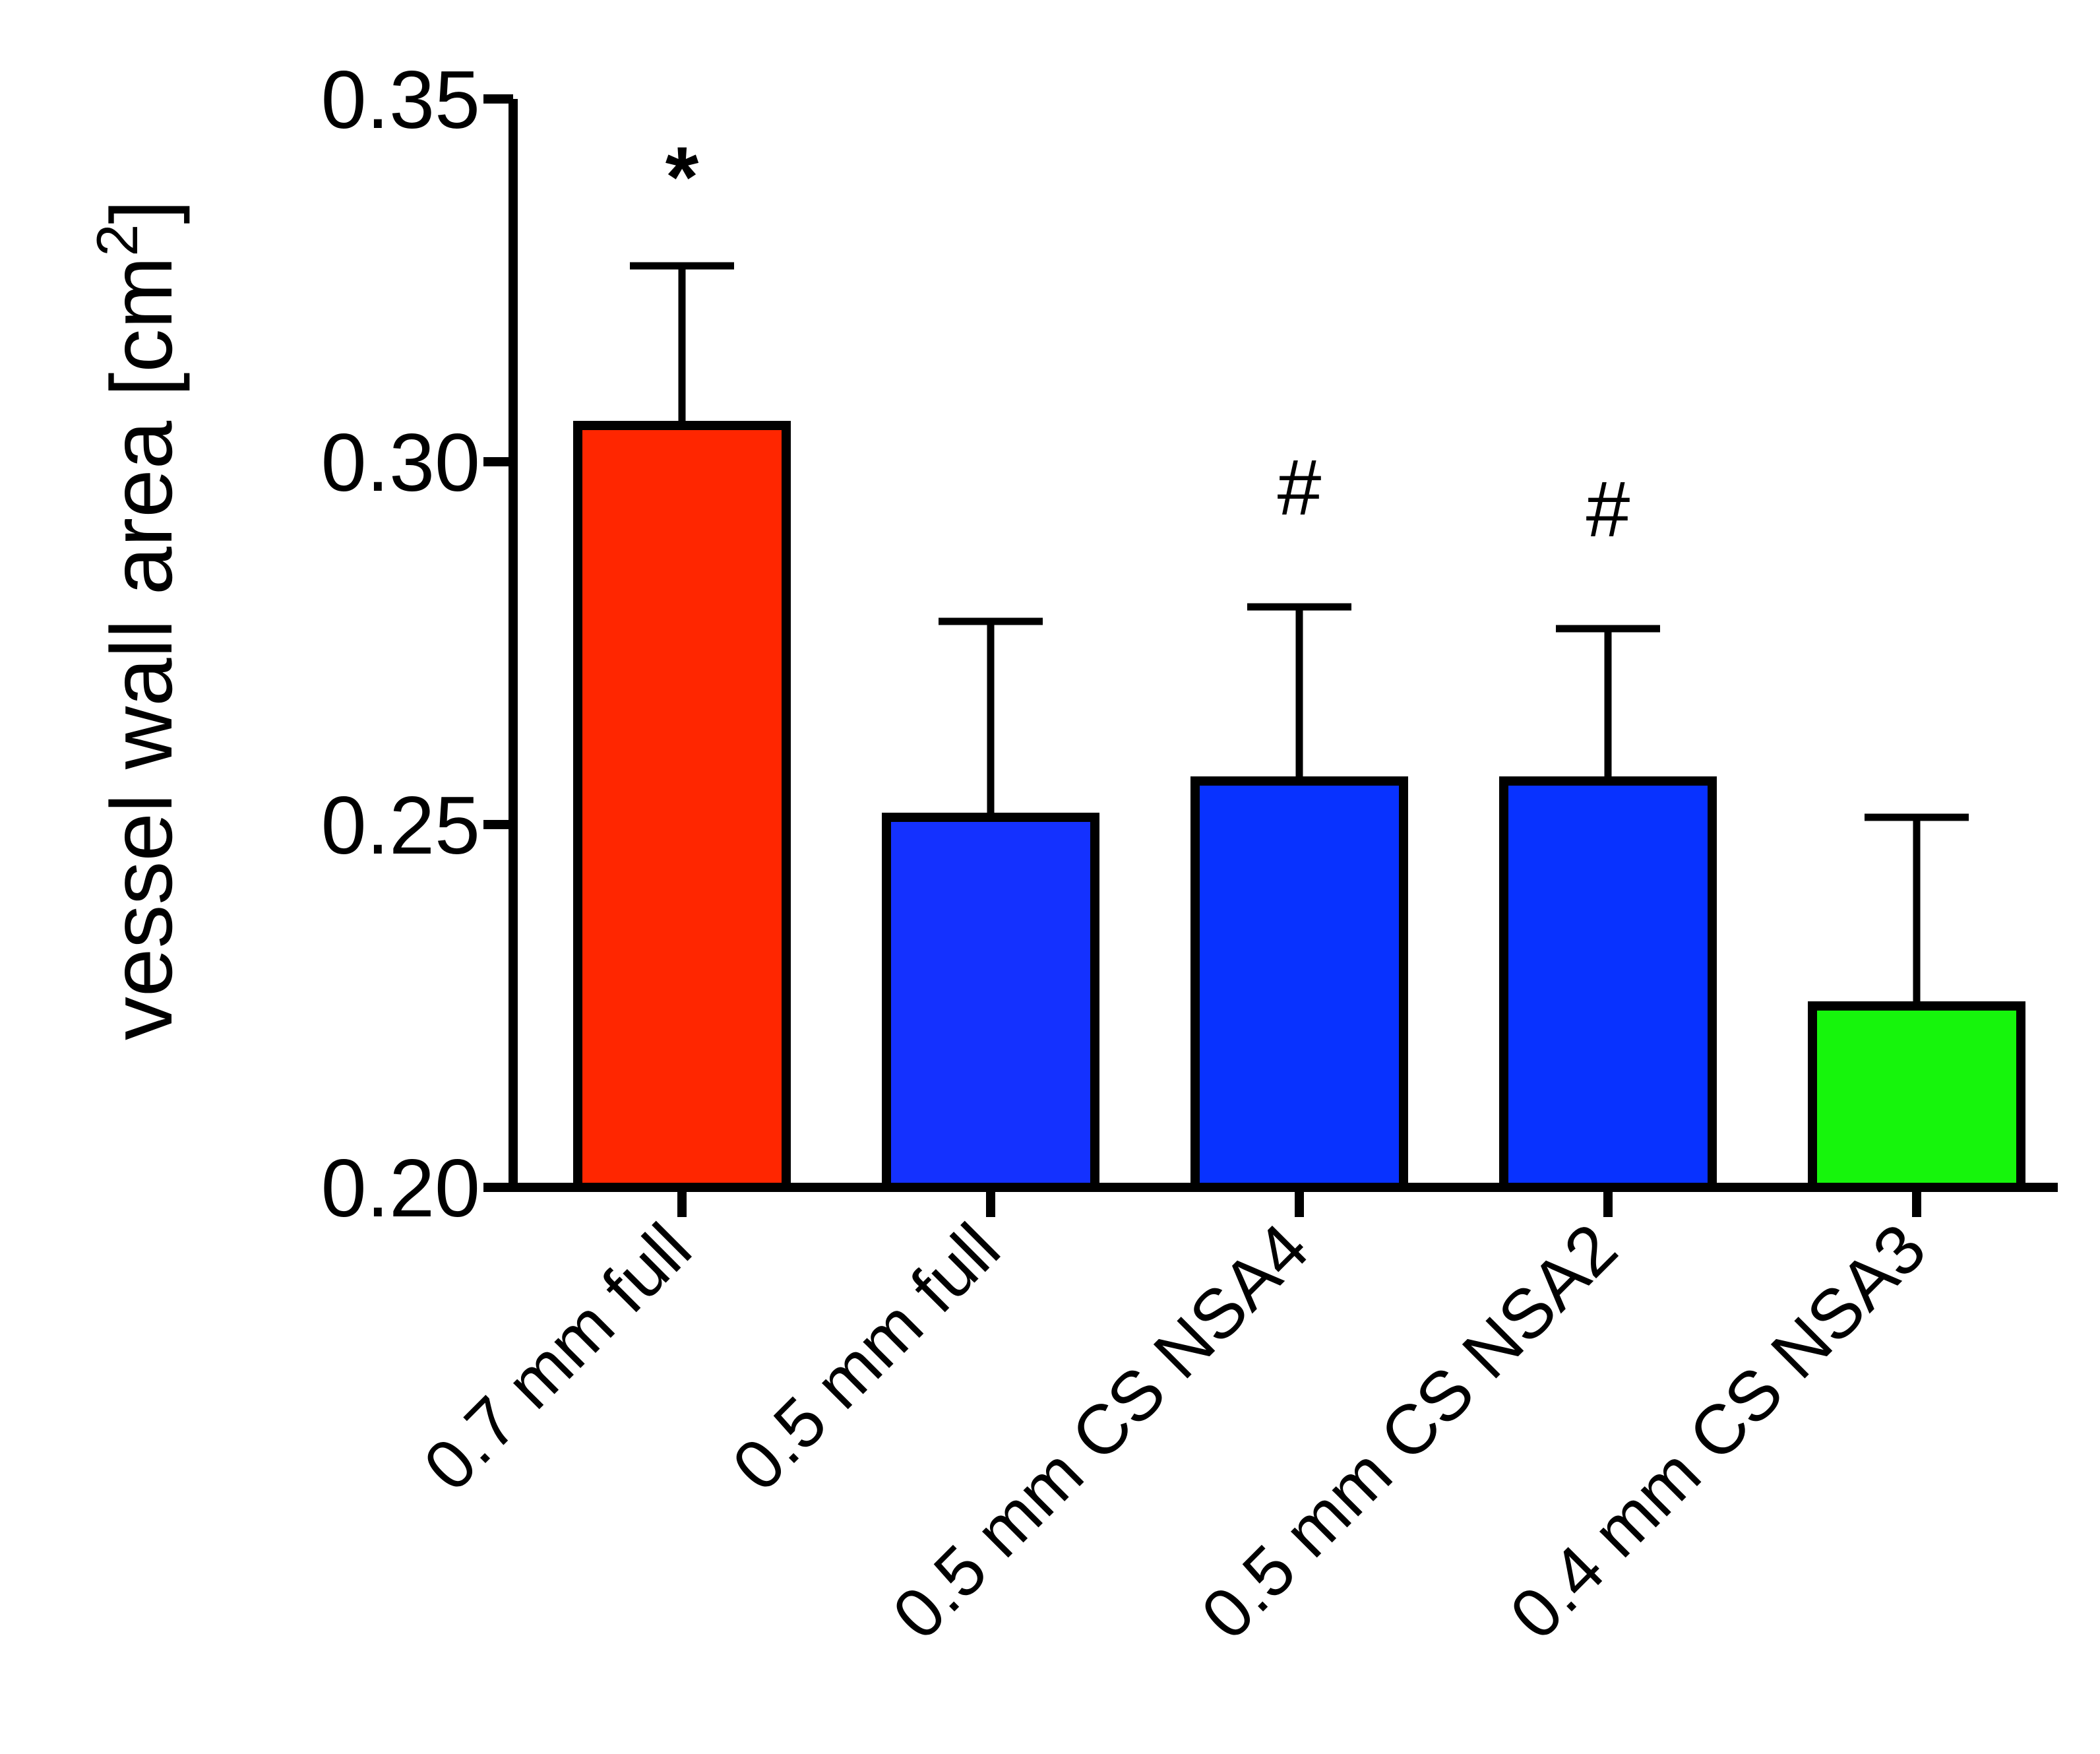 This screenshot has width=2100, height=1754. Describe the element at coordinates (141, 648) in the screenshot. I see `y-axis-label-text: vessel wall area [cm` at that location.